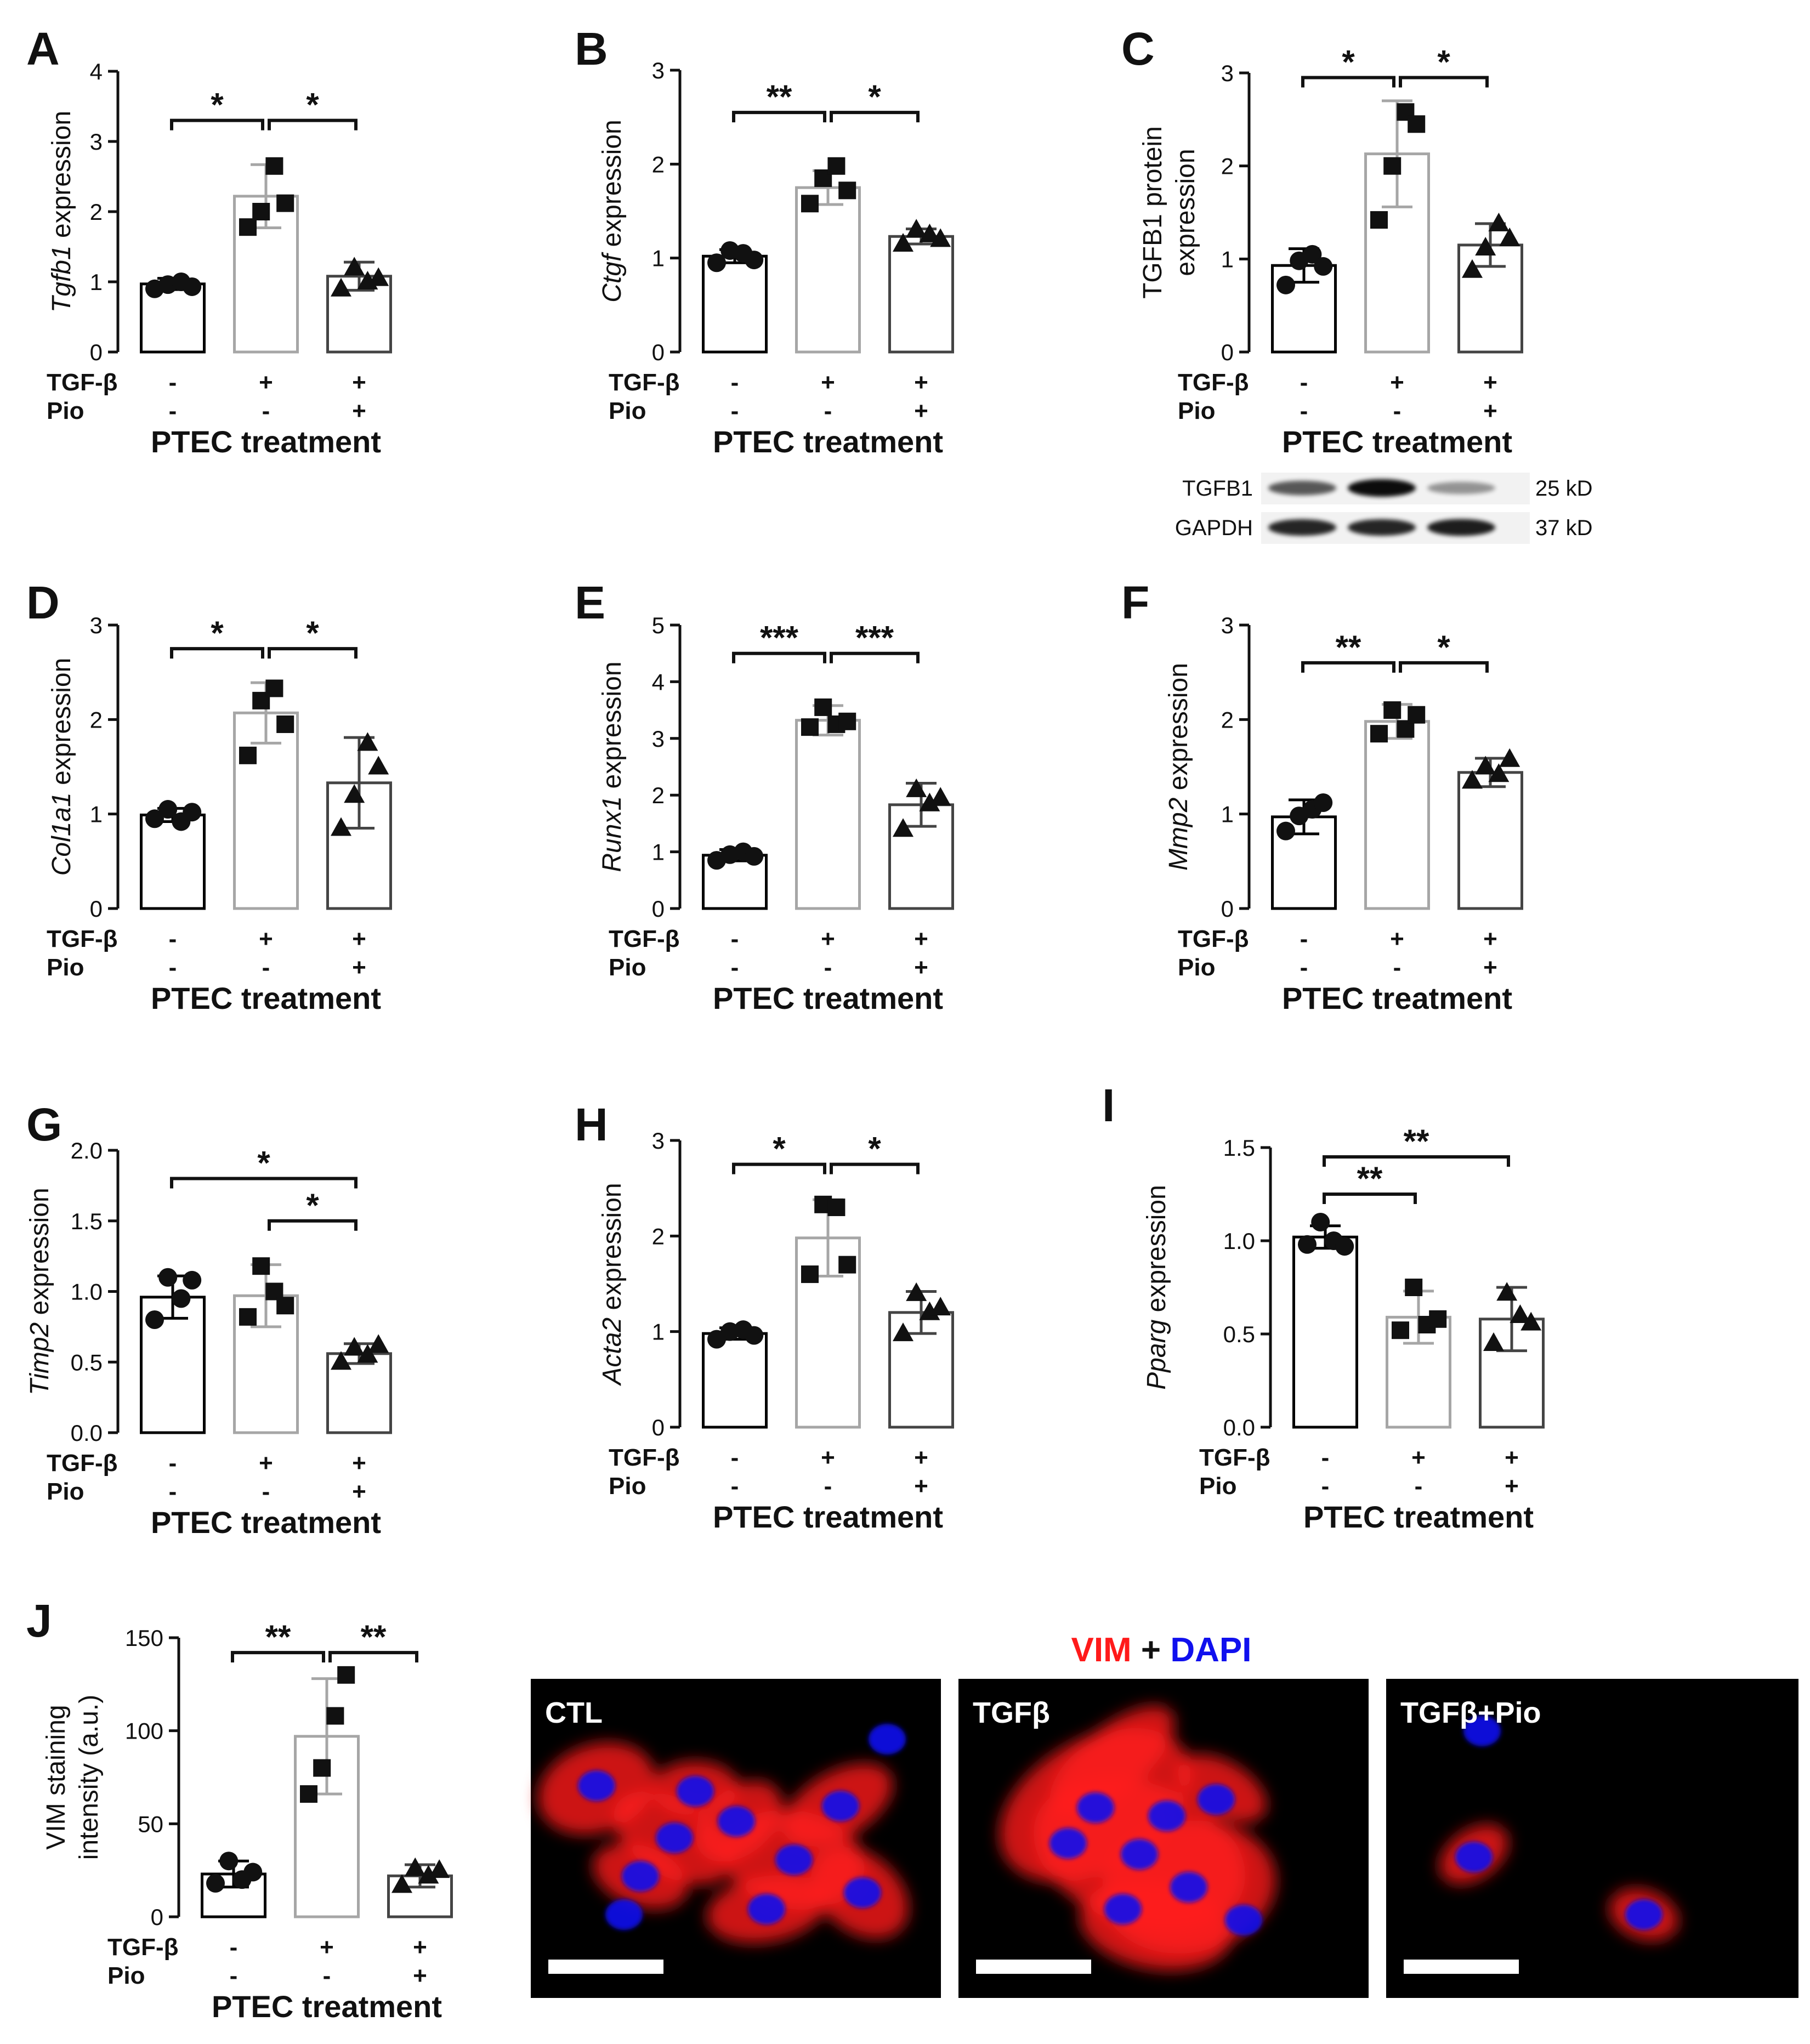 The image size is (1810, 2044). Describe the element at coordinates (1384, 508) in the screenshot. I see `western-blot: TGFB1 25 kD GAPDH 37 kD` at that location.